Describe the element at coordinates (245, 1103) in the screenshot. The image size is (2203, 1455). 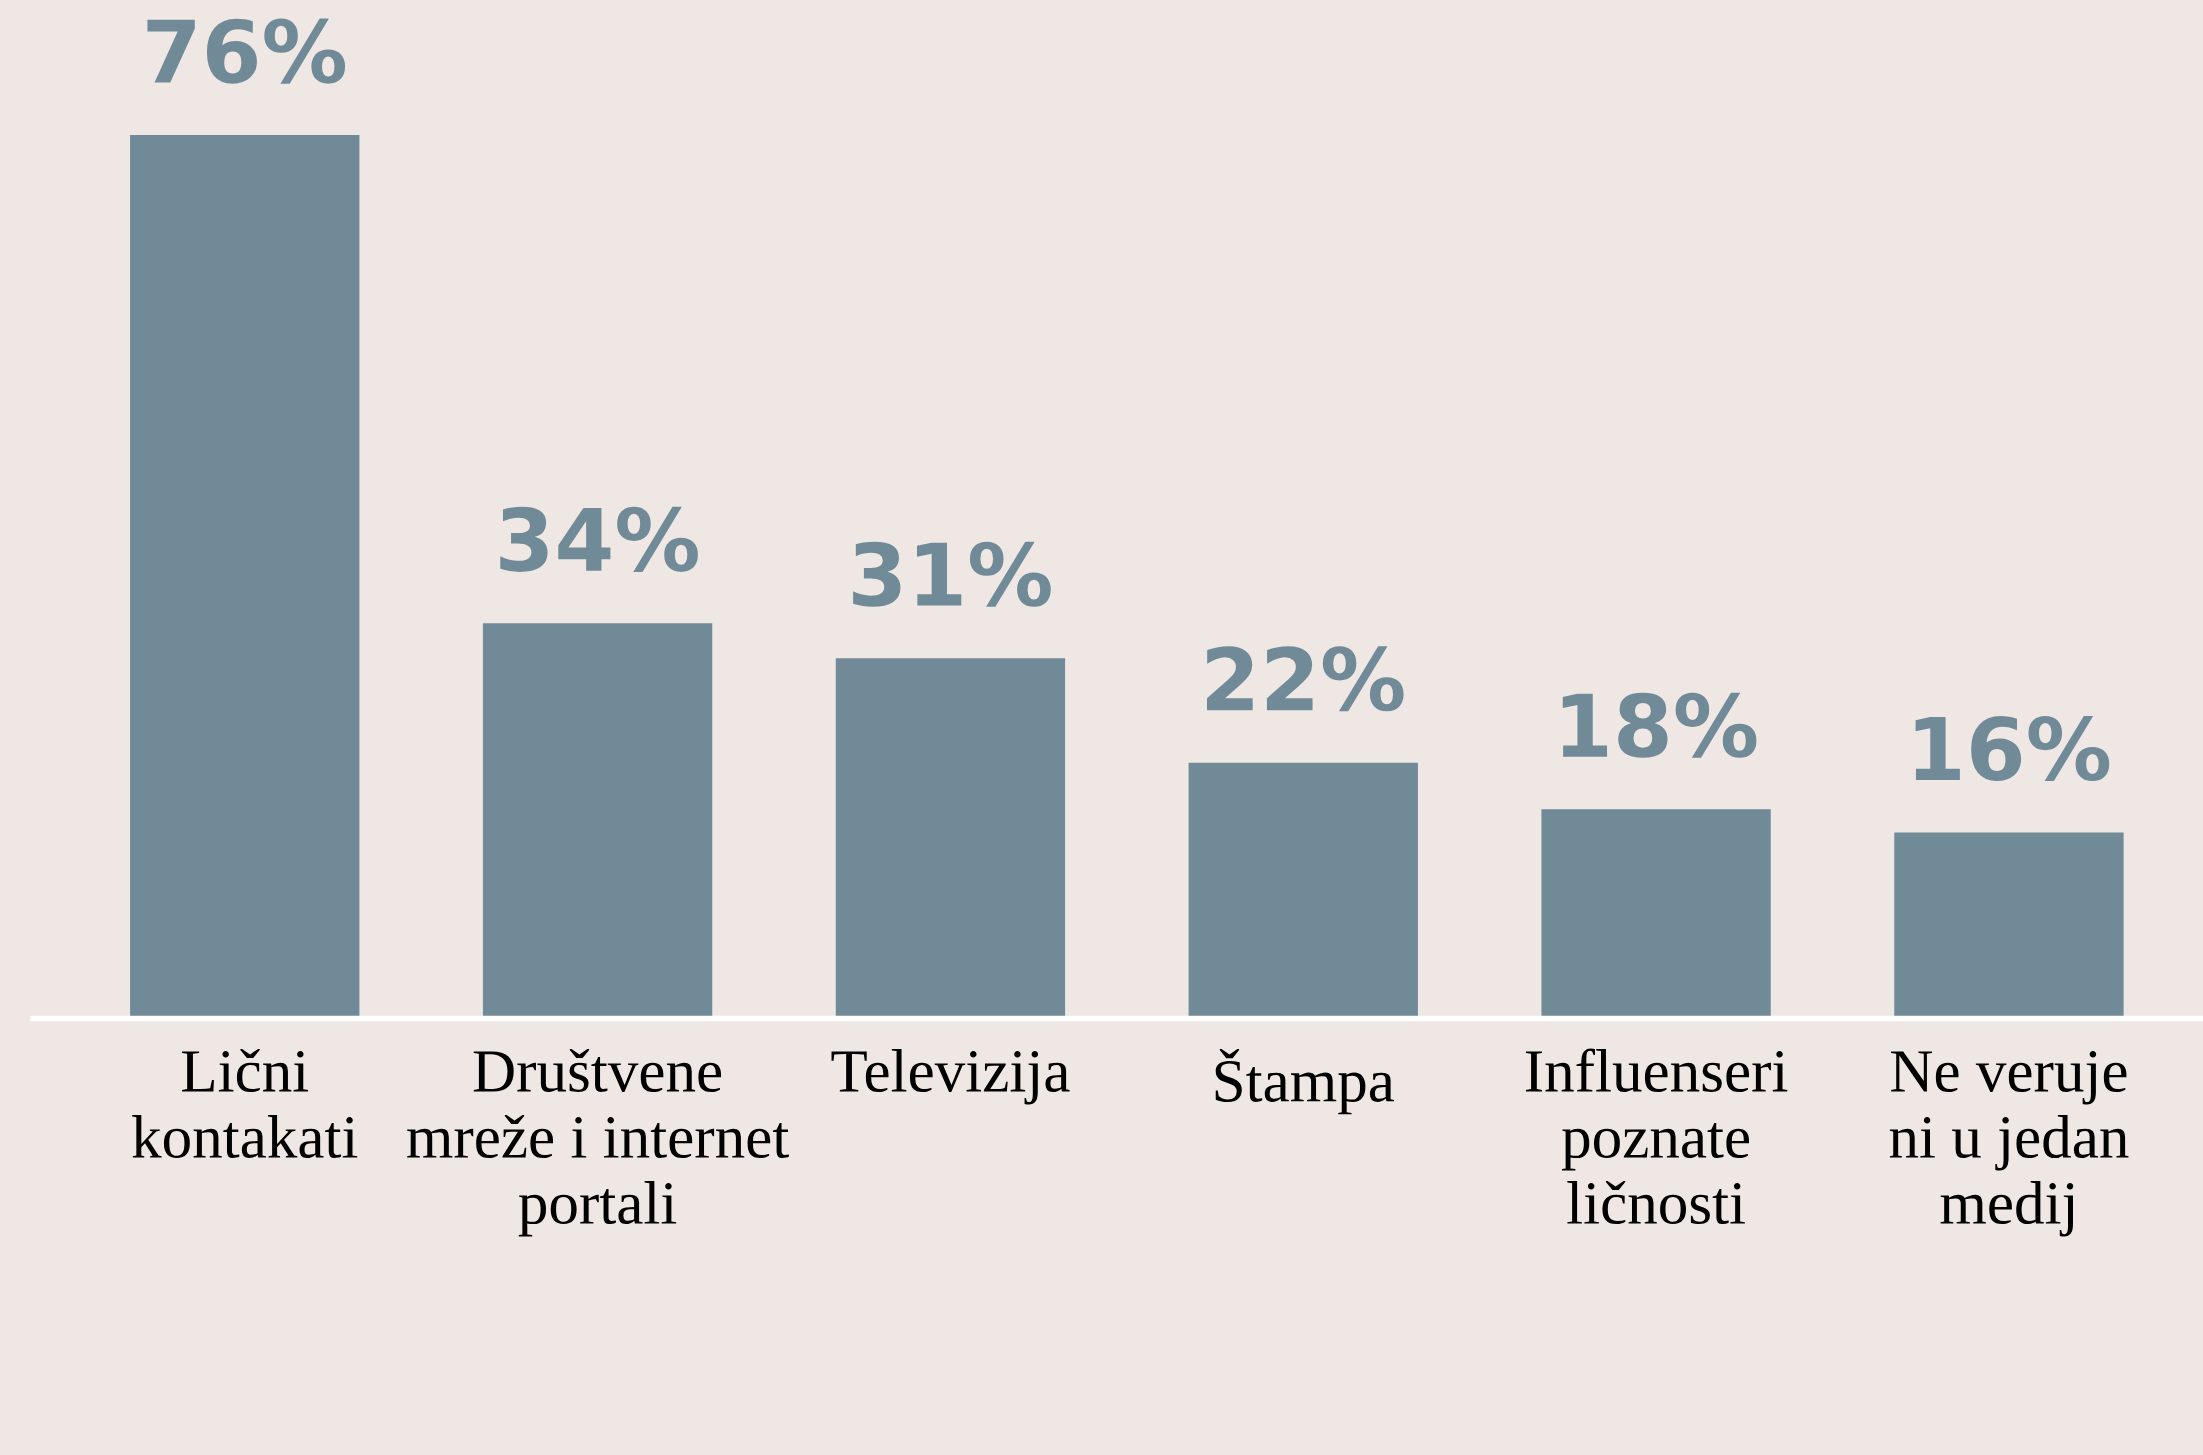
I see `x-tick-label: Lični kontakati` at that location.